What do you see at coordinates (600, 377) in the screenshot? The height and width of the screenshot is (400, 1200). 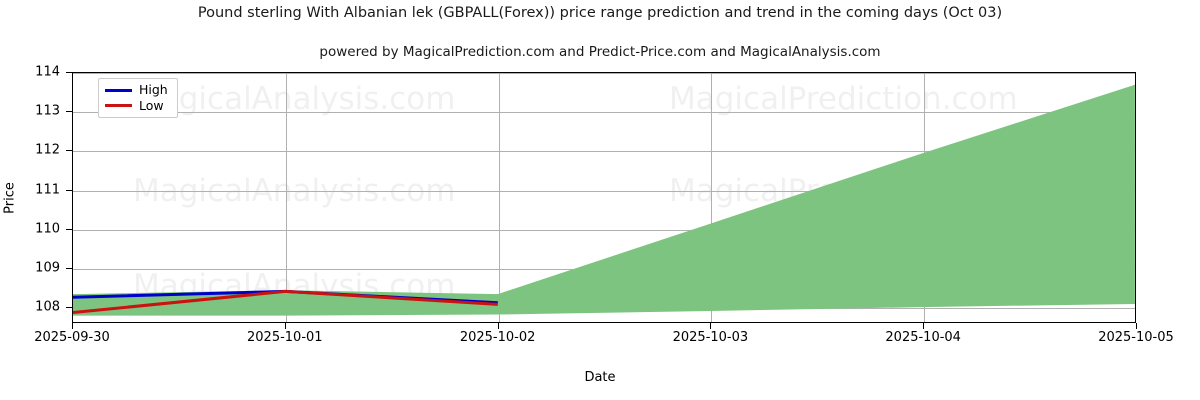 I see `x-axis-title: Date` at bounding box center [600, 377].